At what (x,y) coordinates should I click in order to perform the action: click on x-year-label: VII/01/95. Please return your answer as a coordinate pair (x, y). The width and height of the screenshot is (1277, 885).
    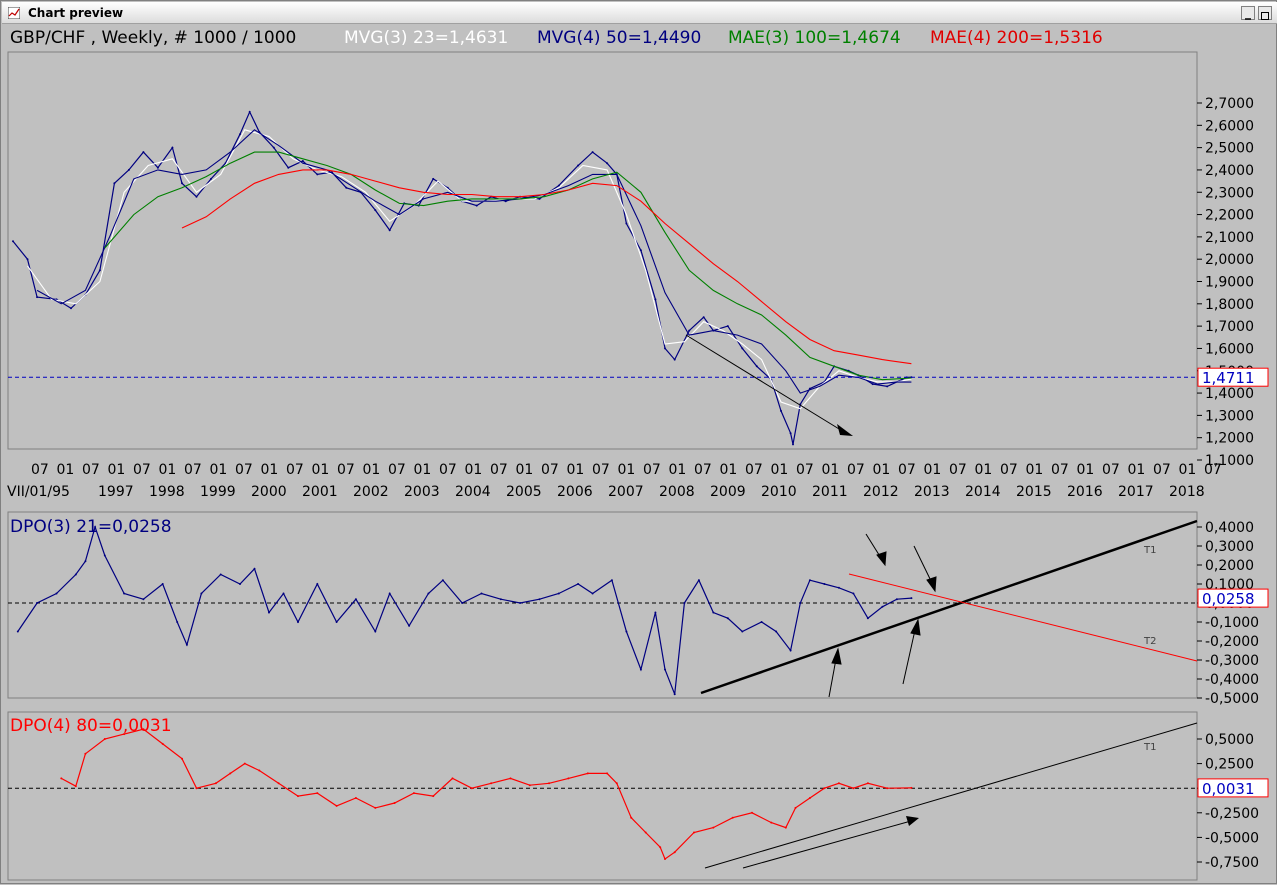
    Looking at the image, I should click on (38, 492).